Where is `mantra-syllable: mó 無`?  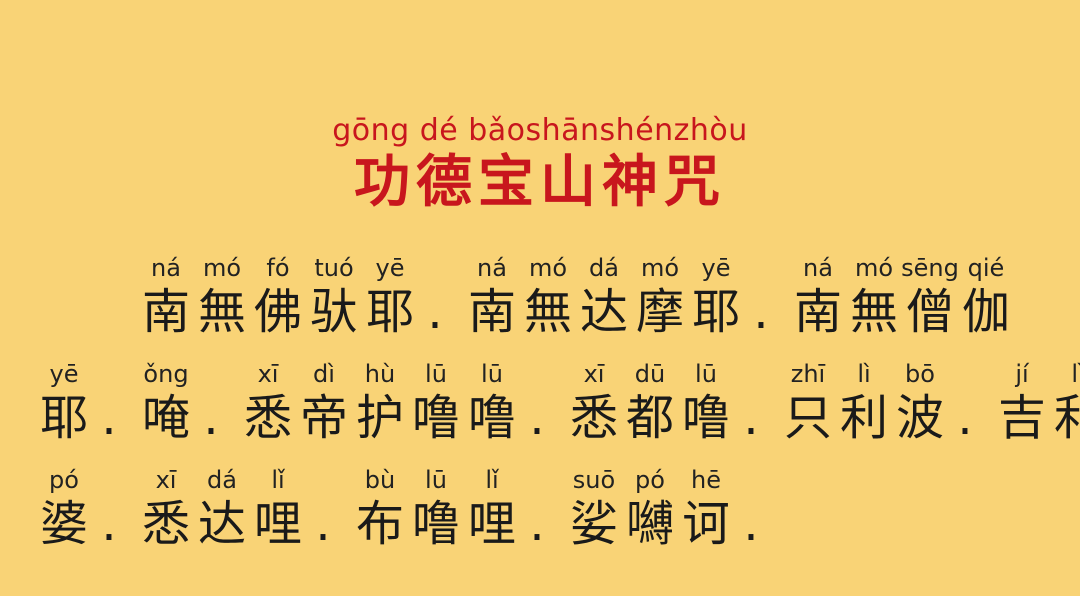 mantra-syllable: mó 無 is located at coordinates (548, 299).